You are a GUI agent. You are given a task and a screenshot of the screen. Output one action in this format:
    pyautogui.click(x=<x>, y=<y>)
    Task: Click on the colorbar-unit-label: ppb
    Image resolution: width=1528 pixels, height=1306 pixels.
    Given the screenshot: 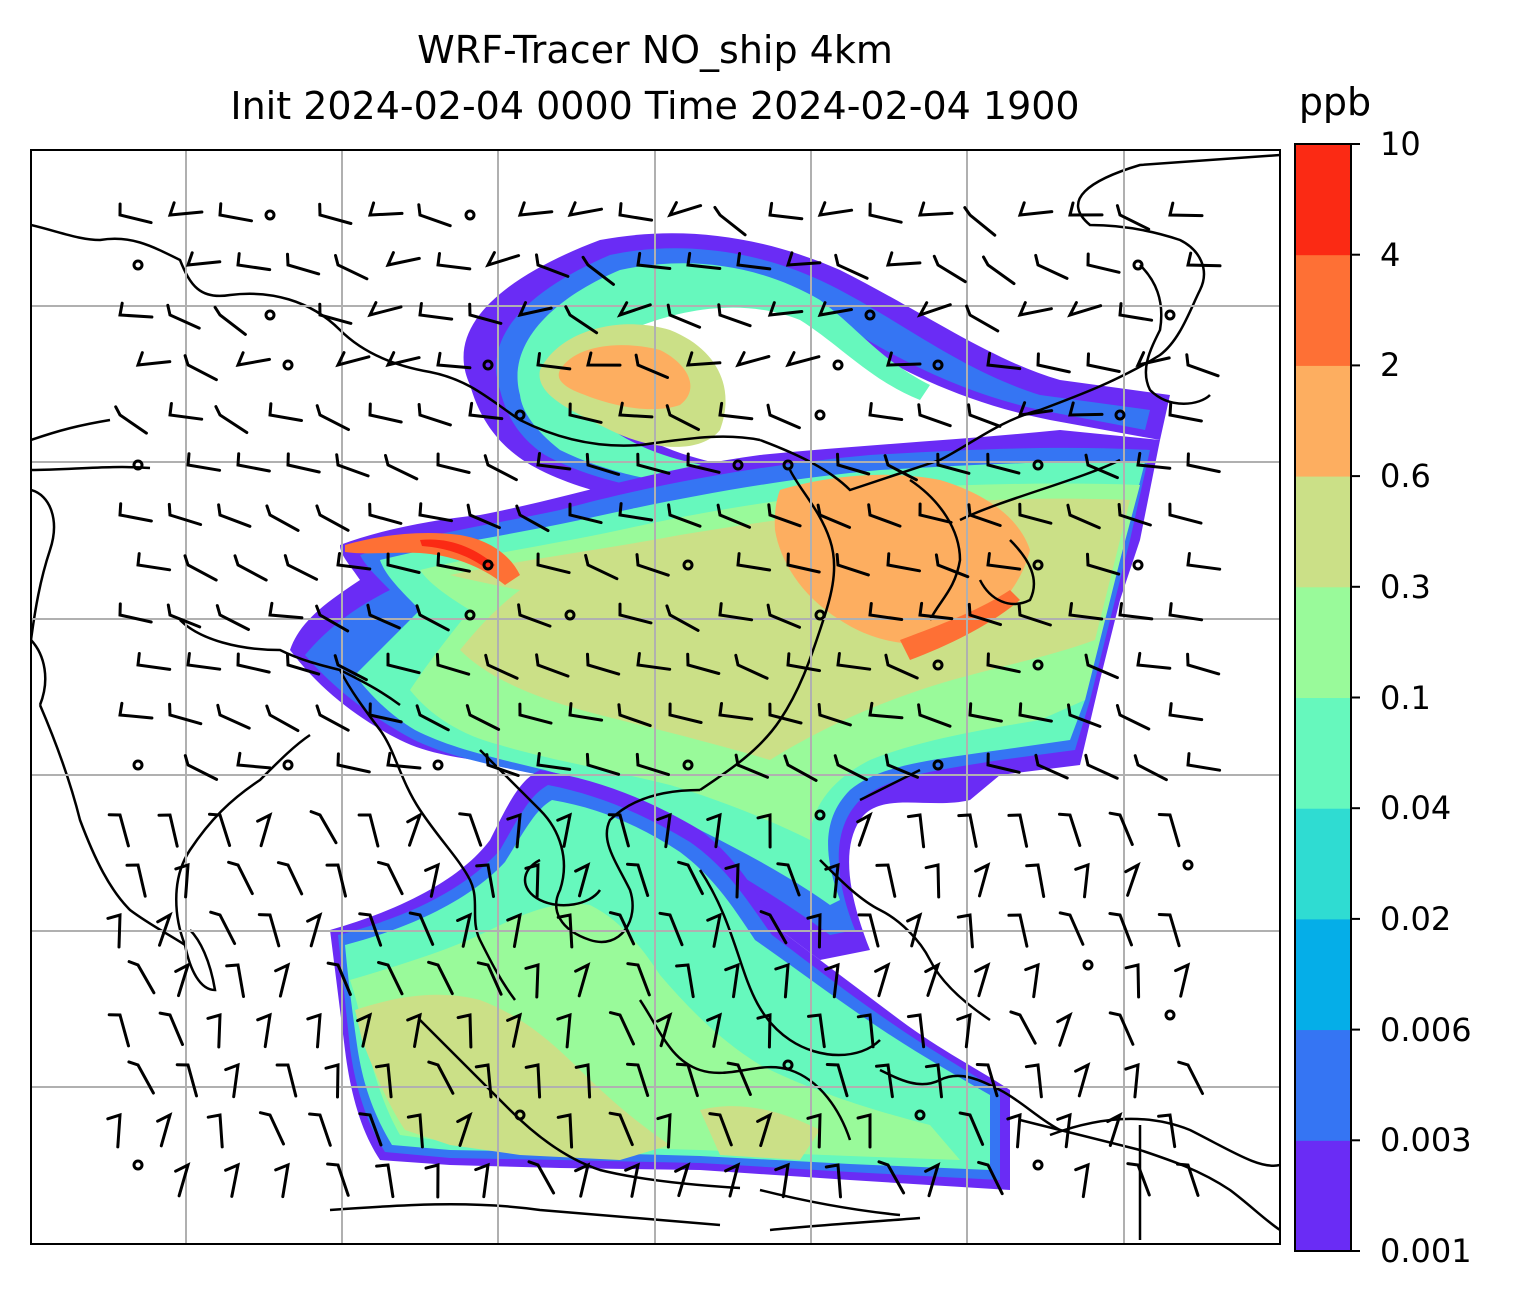 What is the action you would take?
    pyautogui.click(x=1335, y=102)
    